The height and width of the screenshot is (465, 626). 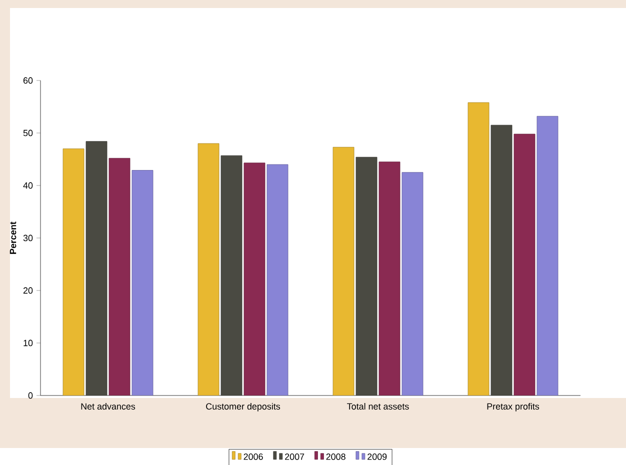 What do you see at coordinates (378, 406) in the screenshot?
I see `x-tick-label: Total net assets` at bounding box center [378, 406].